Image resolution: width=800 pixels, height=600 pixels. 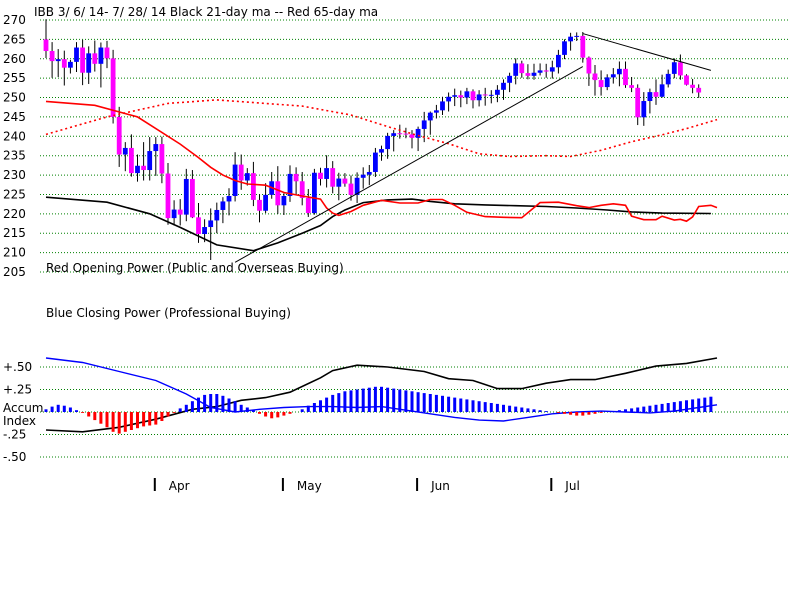 What do you see at coordinates (647, 52) in the screenshot?
I see `trendline` at bounding box center [647, 52].